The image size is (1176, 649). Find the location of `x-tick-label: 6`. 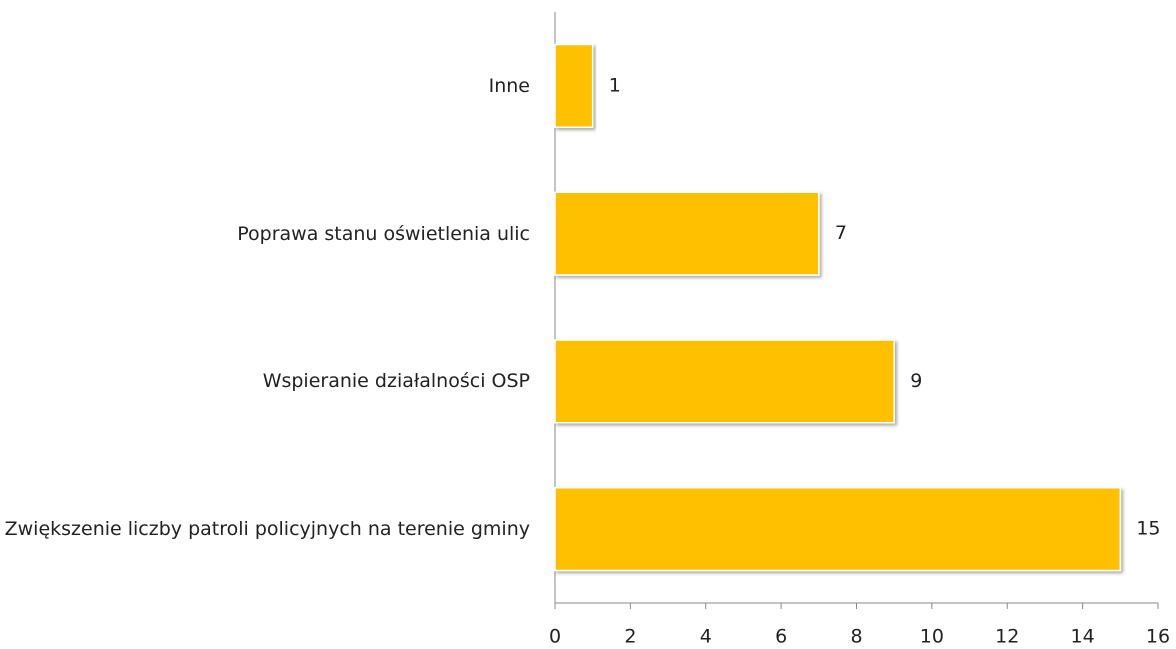

x-tick-label: 6 is located at coordinates (781, 637).